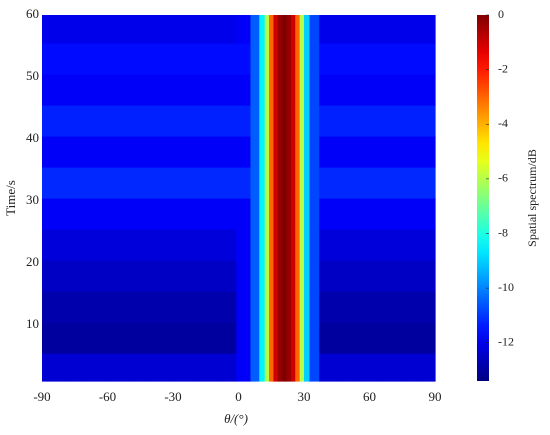 This screenshot has height=435, width=550. What do you see at coordinates (532, 198) in the screenshot?
I see `colorbar-label: Spatial spectrum/dB` at bounding box center [532, 198].